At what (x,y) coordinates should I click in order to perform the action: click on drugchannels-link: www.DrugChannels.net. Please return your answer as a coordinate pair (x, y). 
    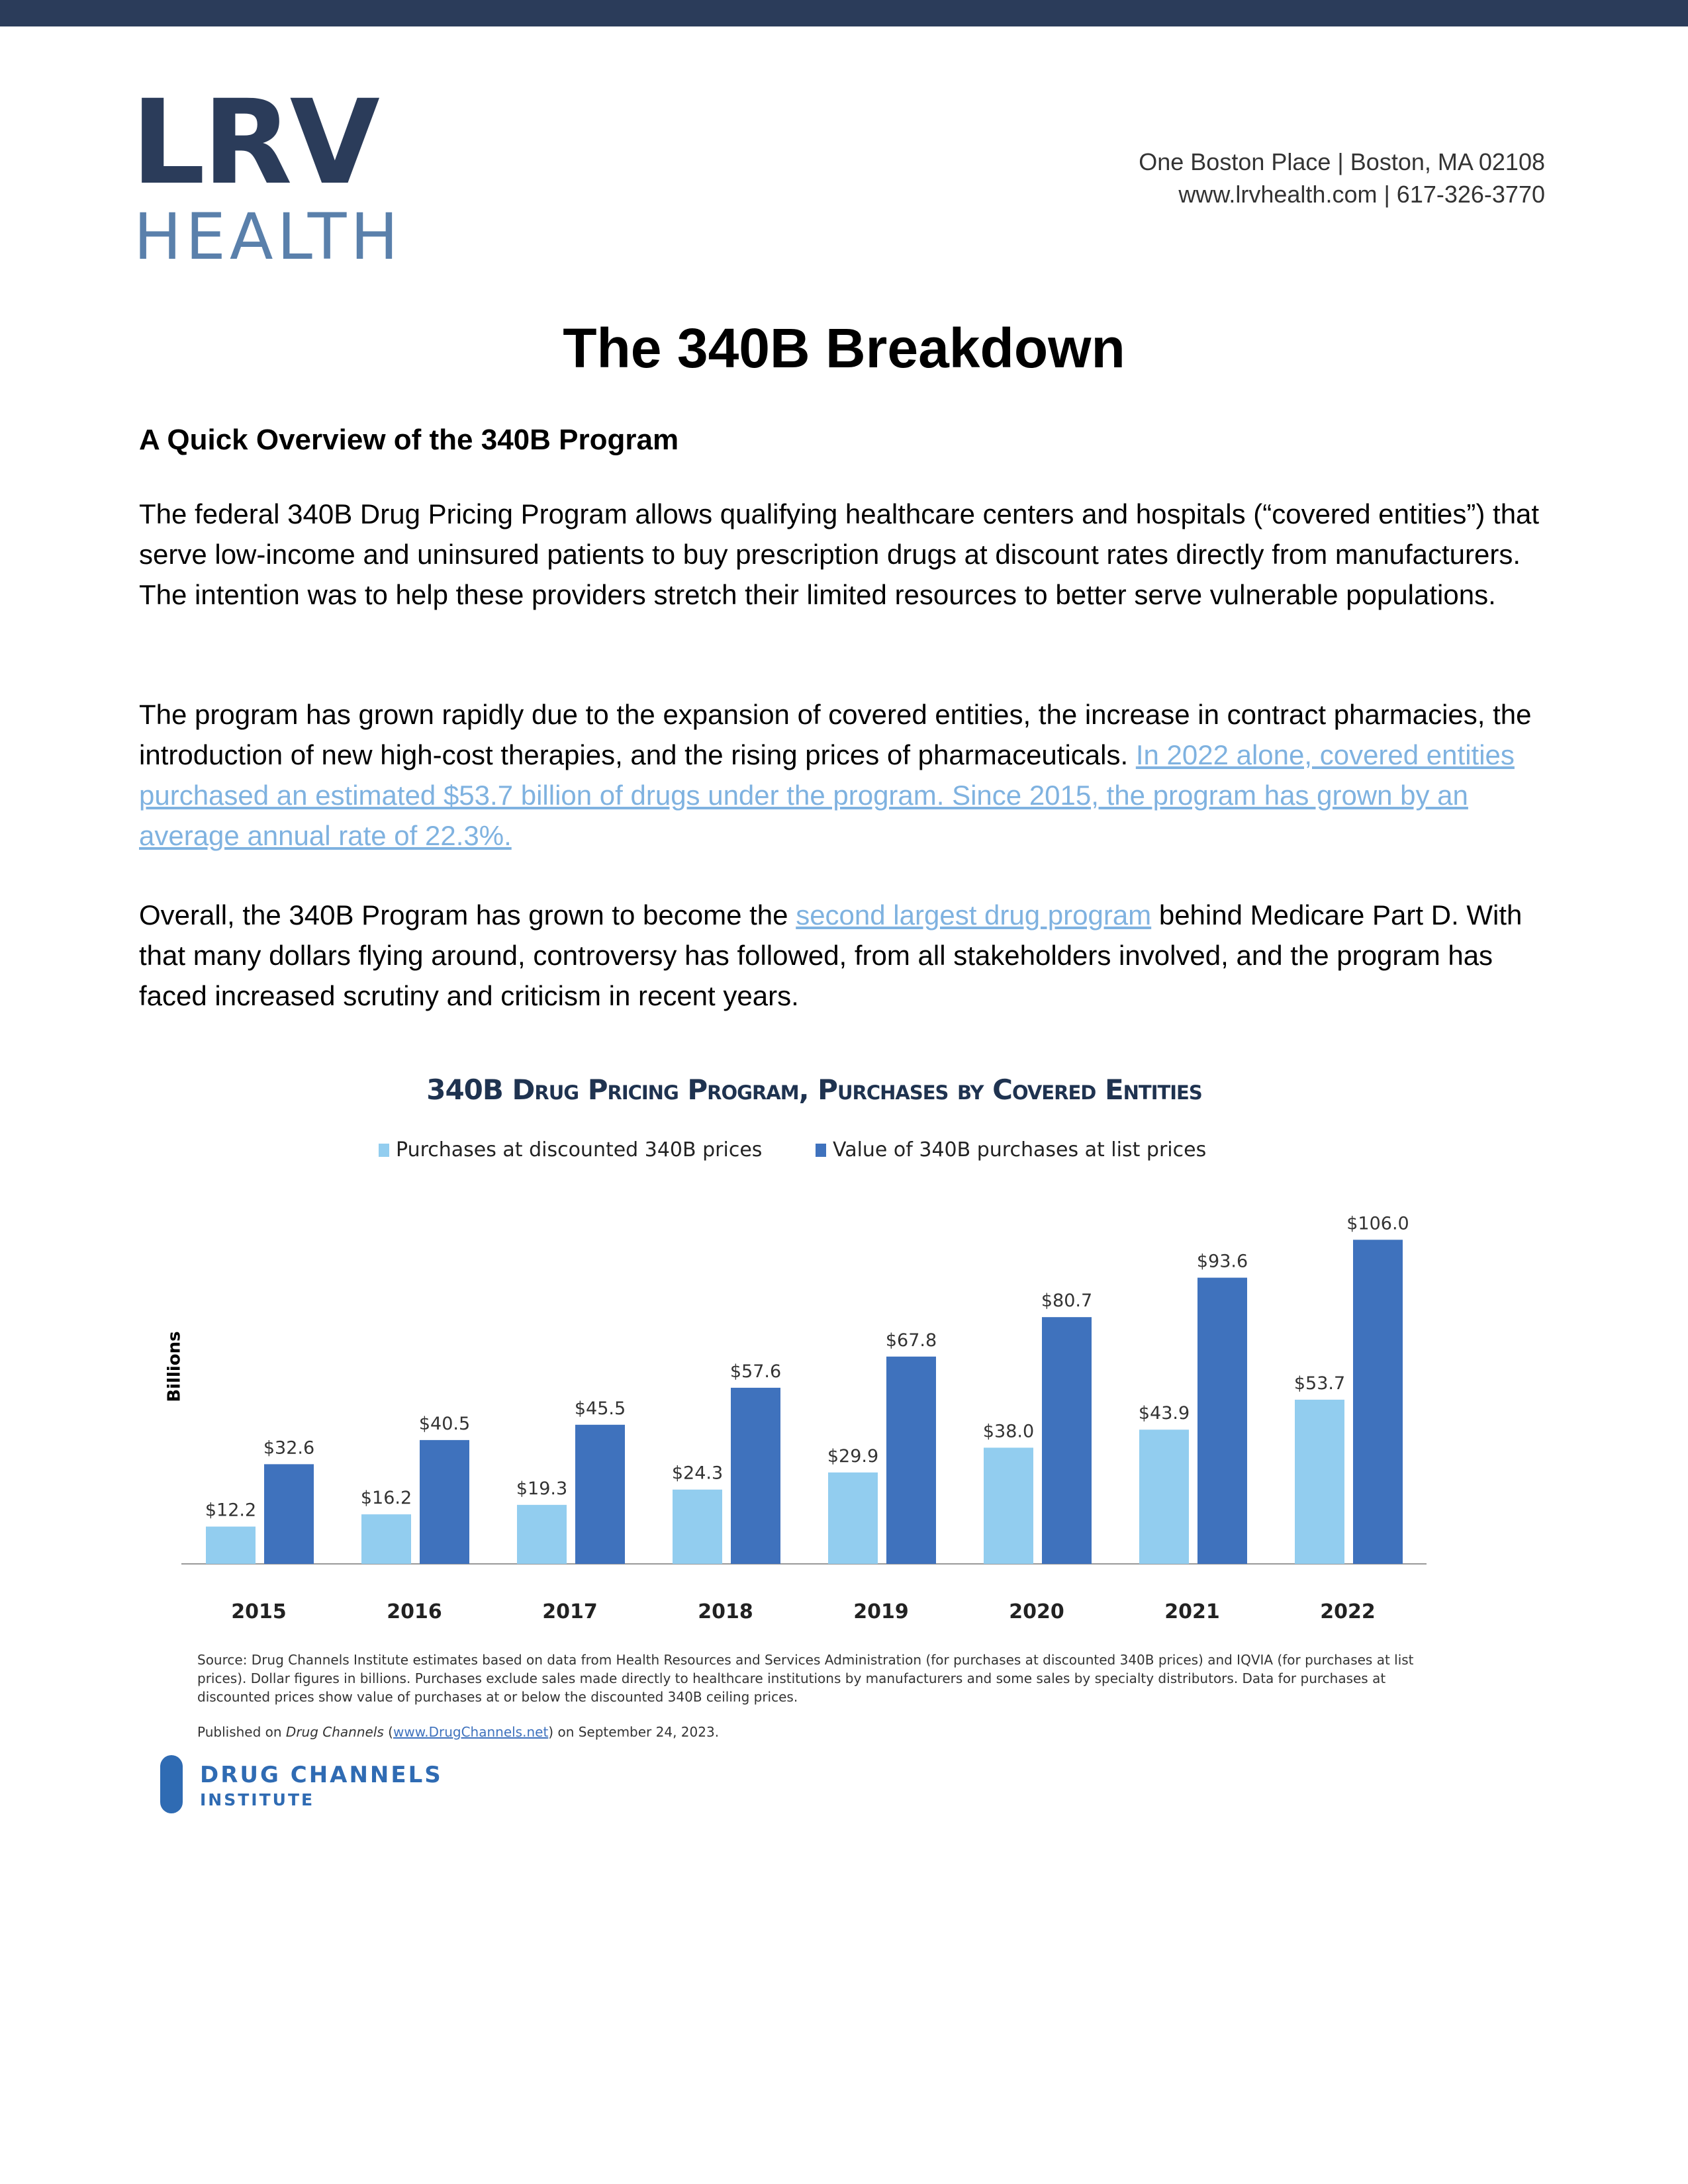
    Looking at the image, I should click on (471, 1732).